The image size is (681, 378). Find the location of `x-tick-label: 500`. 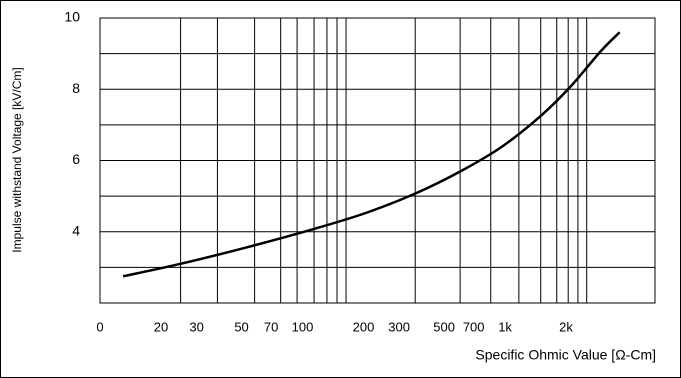

x-tick-label: 500 is located at coordinates (444, 326).